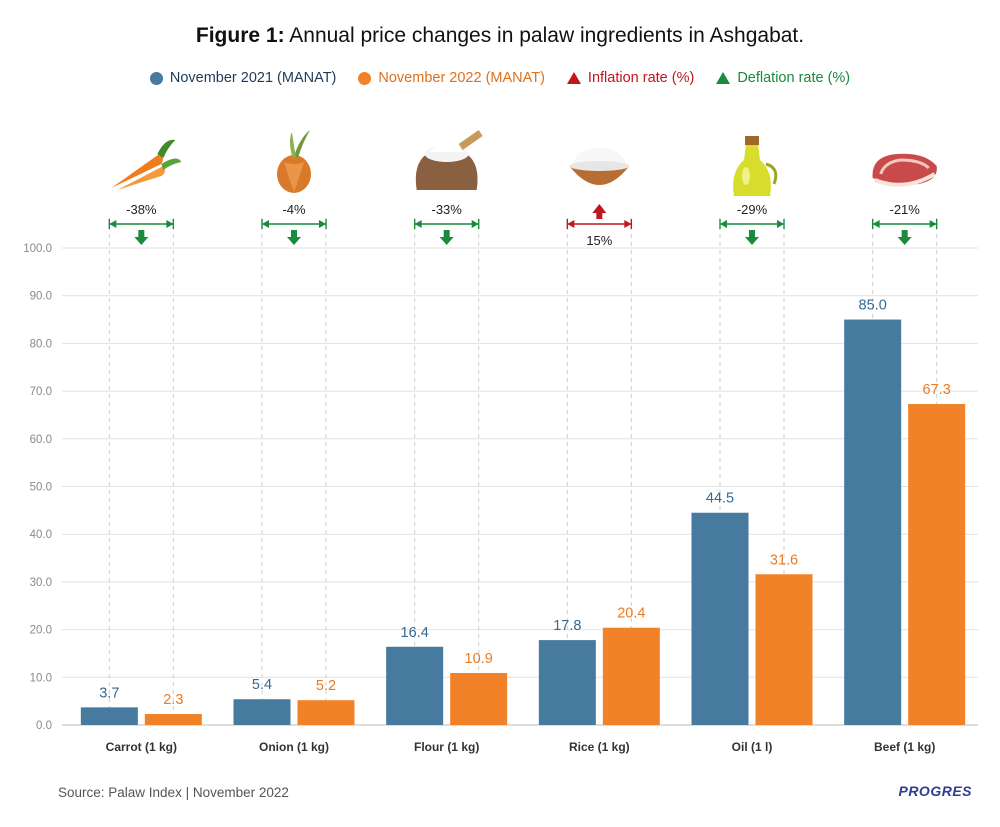  What do you see at coordinates (294, 161) in the screenshot?
I see `onion-icon` at bounding box center [294, 161].